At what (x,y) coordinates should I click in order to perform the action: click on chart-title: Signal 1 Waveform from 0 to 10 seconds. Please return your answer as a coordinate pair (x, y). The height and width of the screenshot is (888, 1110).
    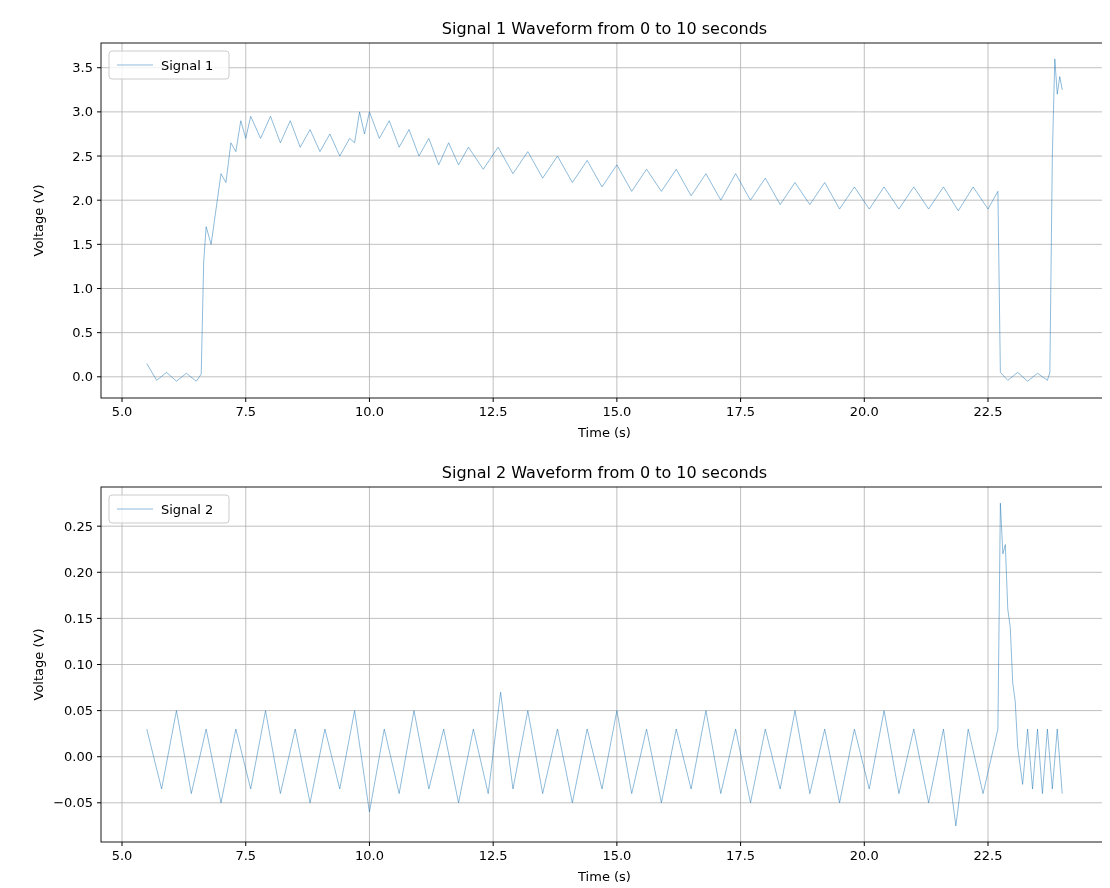
    Looking at the image, I should click on (604, 28).